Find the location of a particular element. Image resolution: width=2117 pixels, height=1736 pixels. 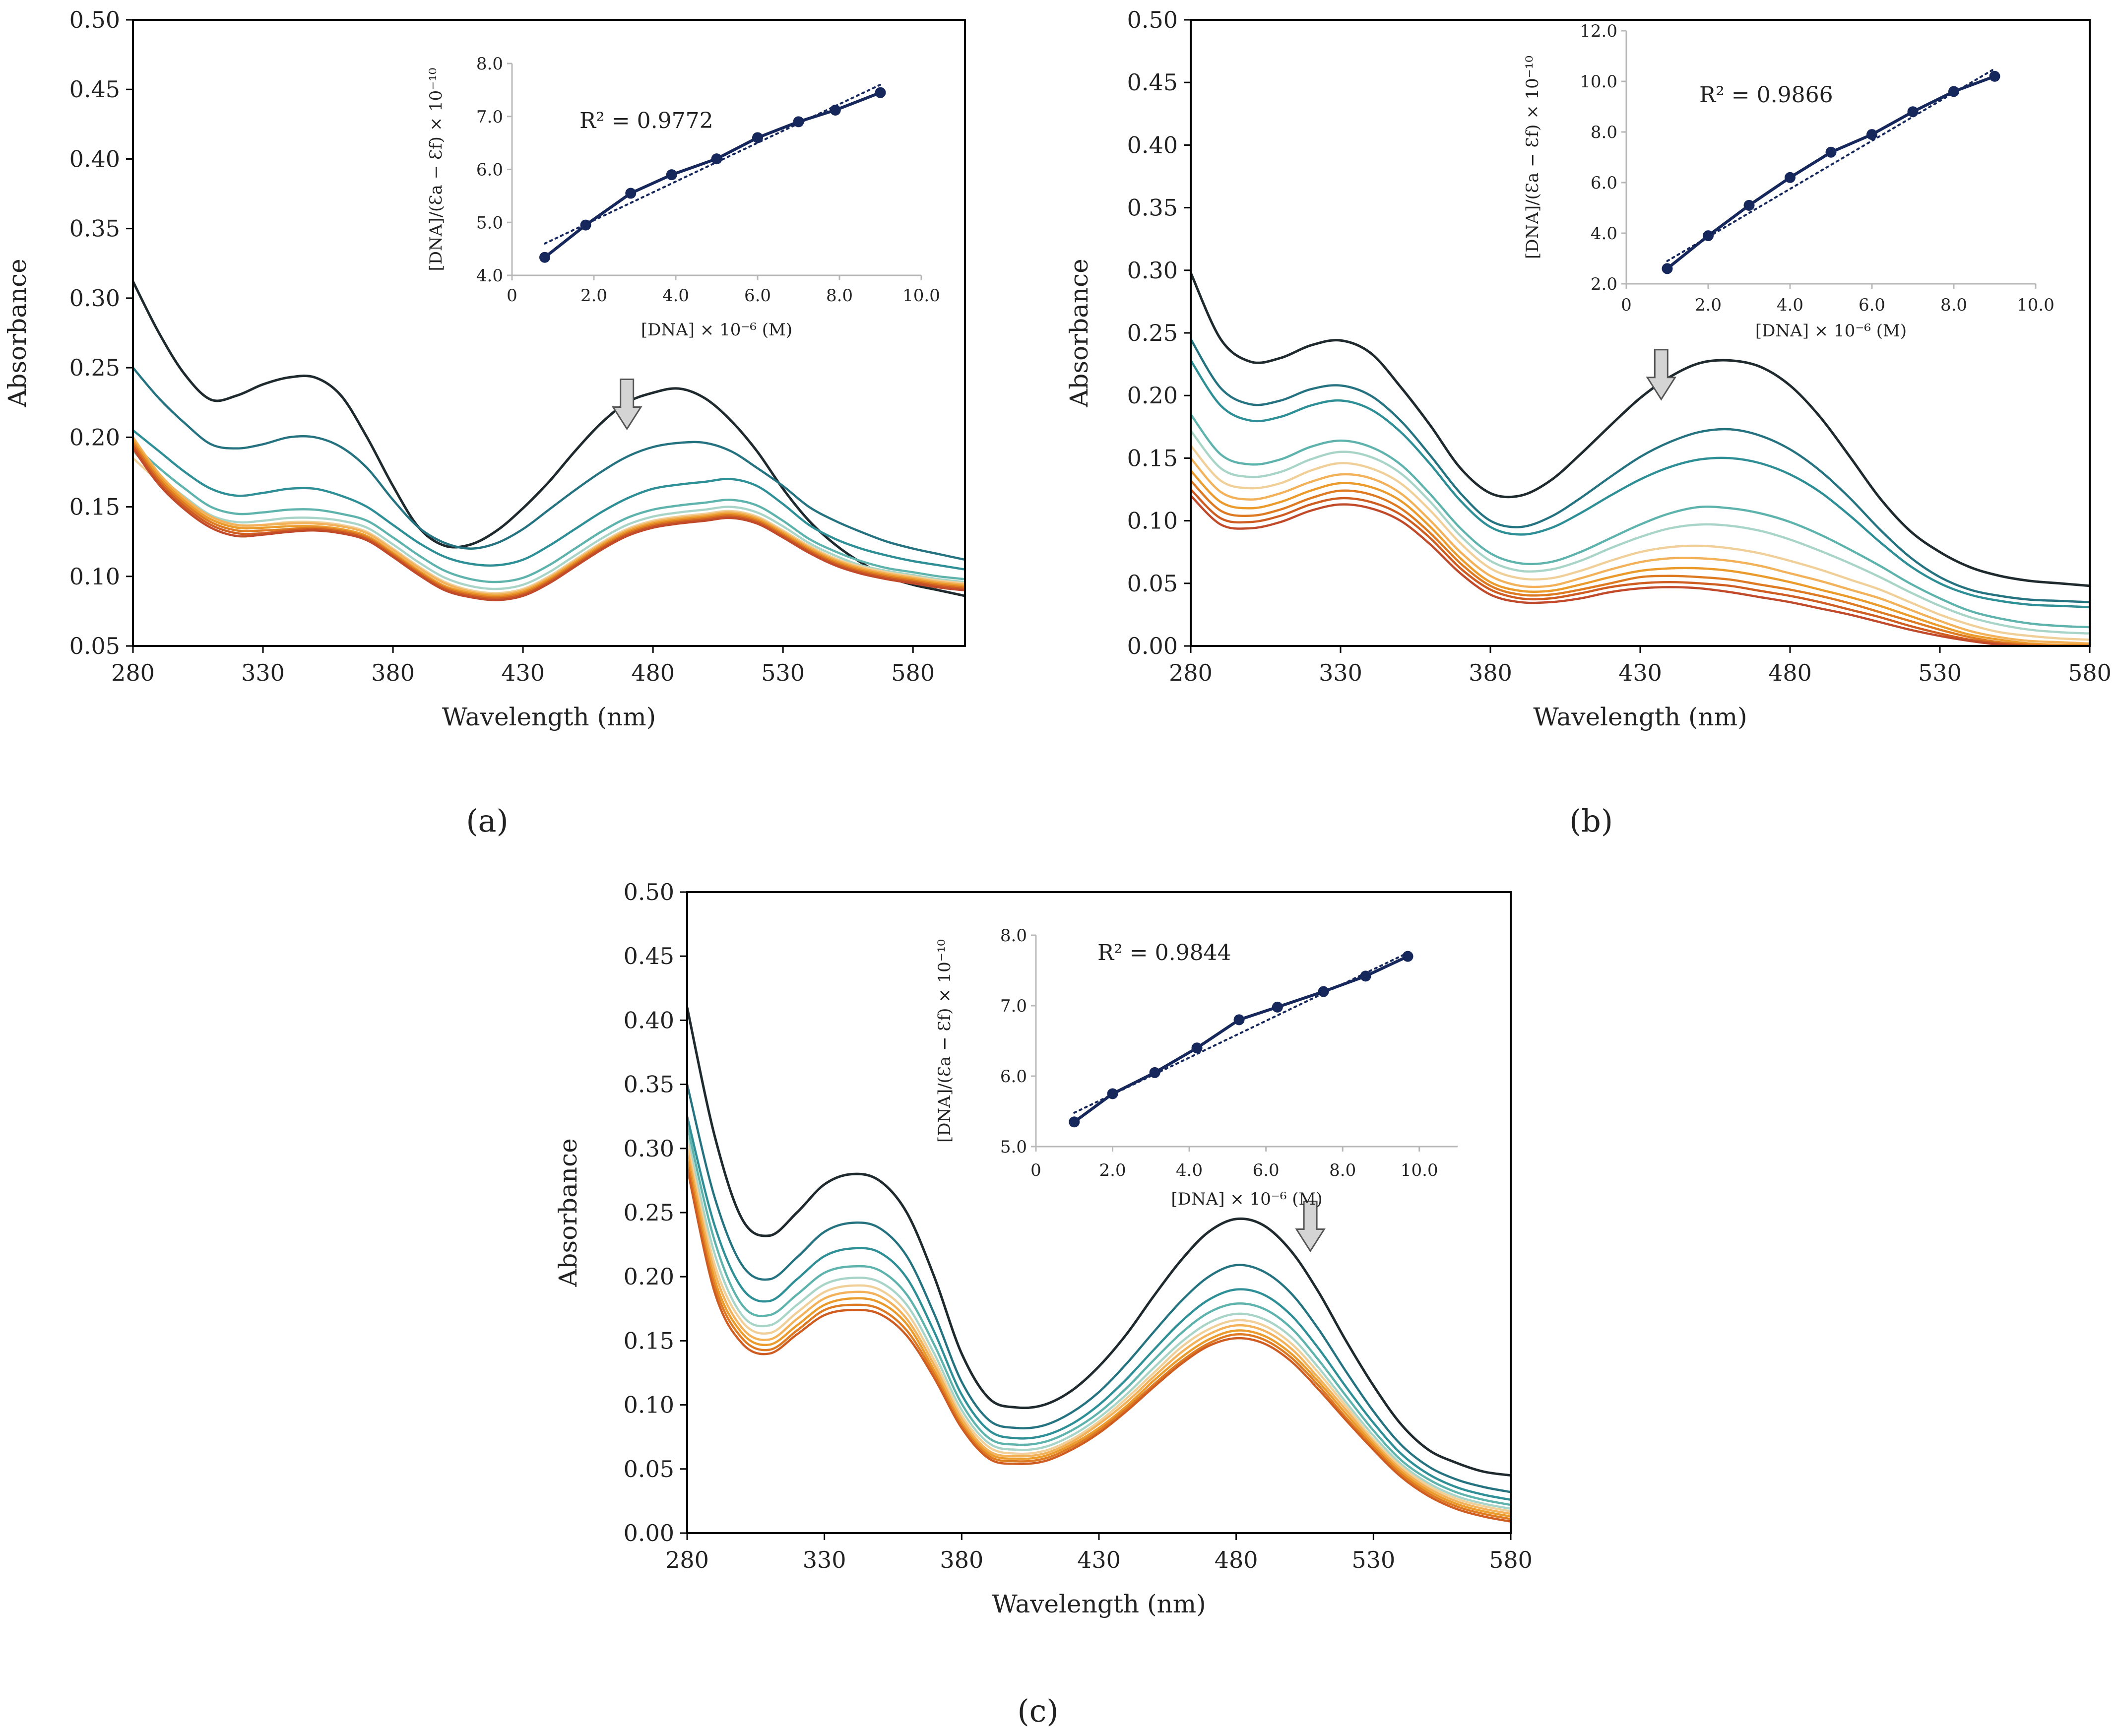

inset-y-tick-label: 2.0 is located at coordinates (1604, 284).